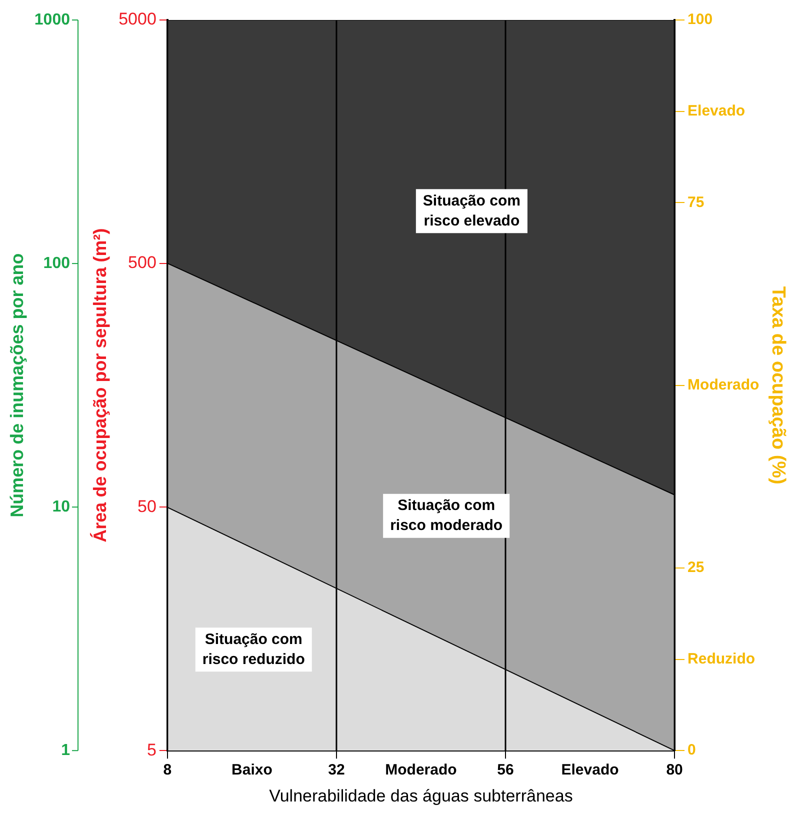 The height and width of the screenshot is (817, 803). Describe the element at coordinates (146, 506) in the screenshot. I see `y-tick-label: 50` at that location.